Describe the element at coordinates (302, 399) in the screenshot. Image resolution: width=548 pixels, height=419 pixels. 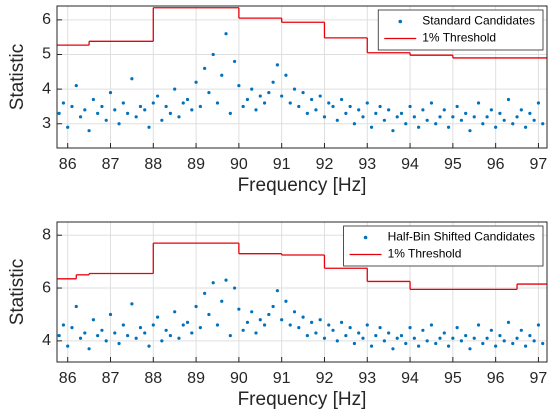
I see `x-axis-label: Frequency [Hz]` at that location.